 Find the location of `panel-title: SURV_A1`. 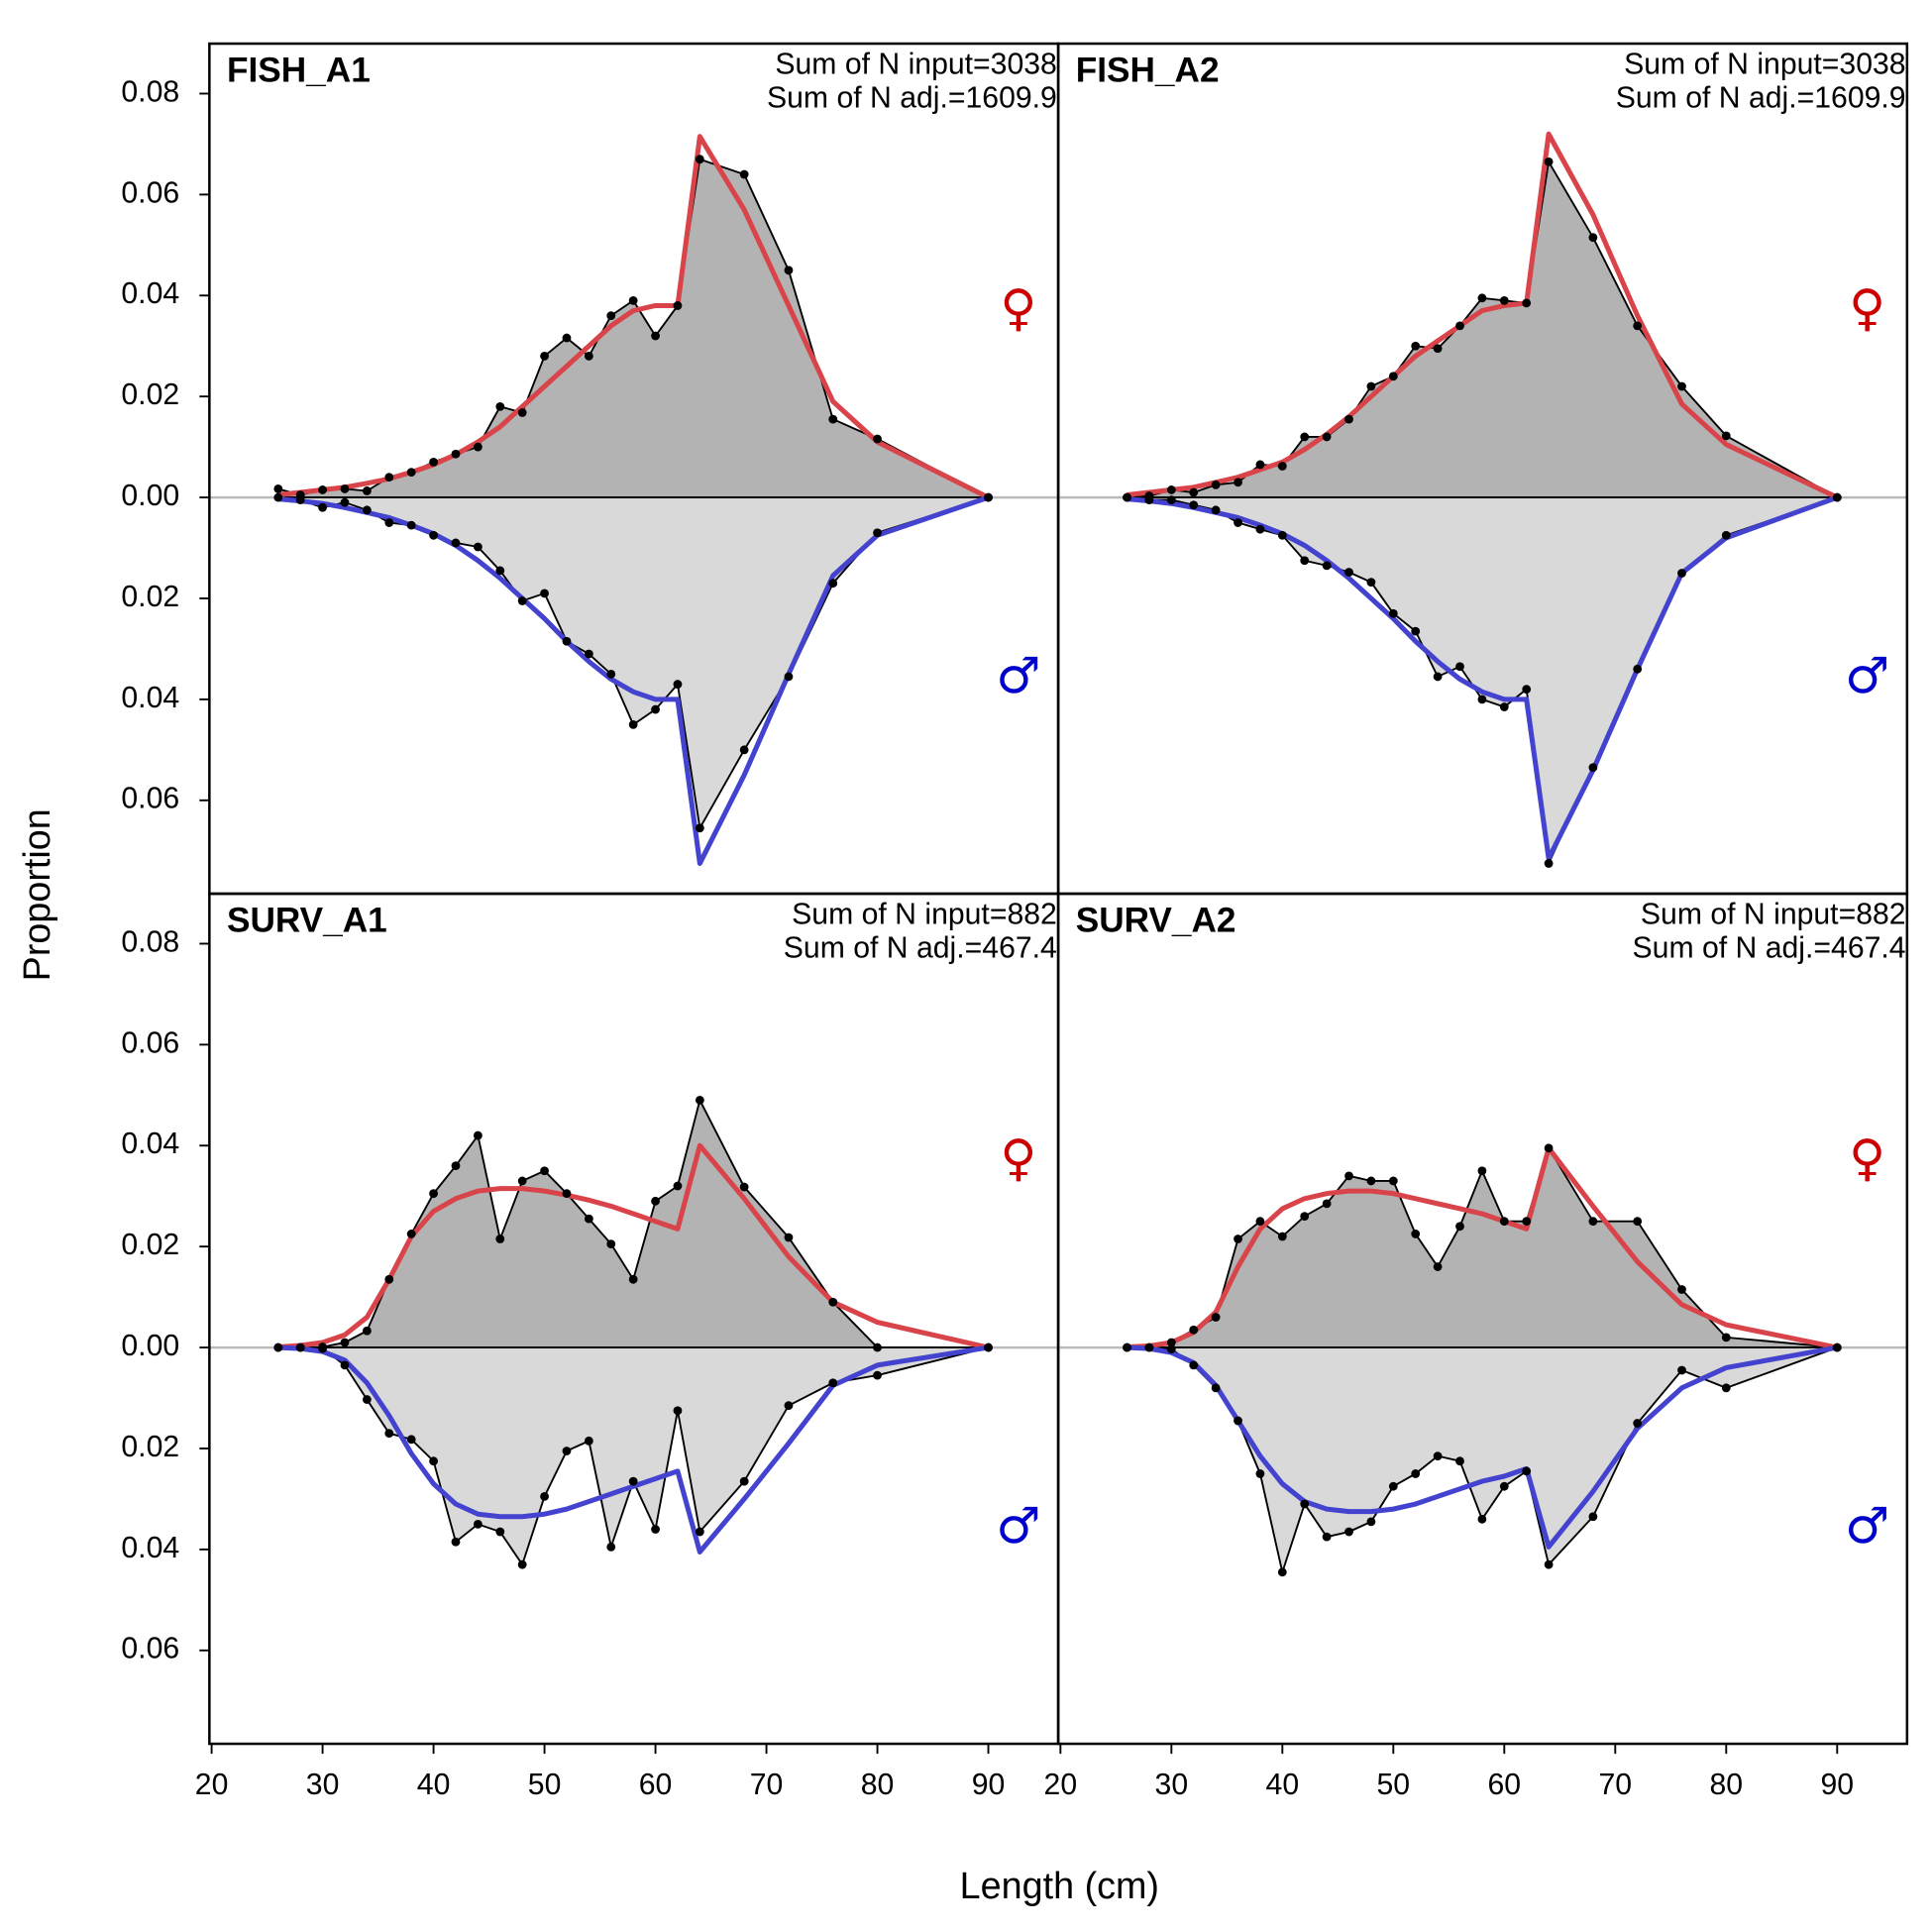

panel-title: SURV_A1 is located at coordinates (307, 920).